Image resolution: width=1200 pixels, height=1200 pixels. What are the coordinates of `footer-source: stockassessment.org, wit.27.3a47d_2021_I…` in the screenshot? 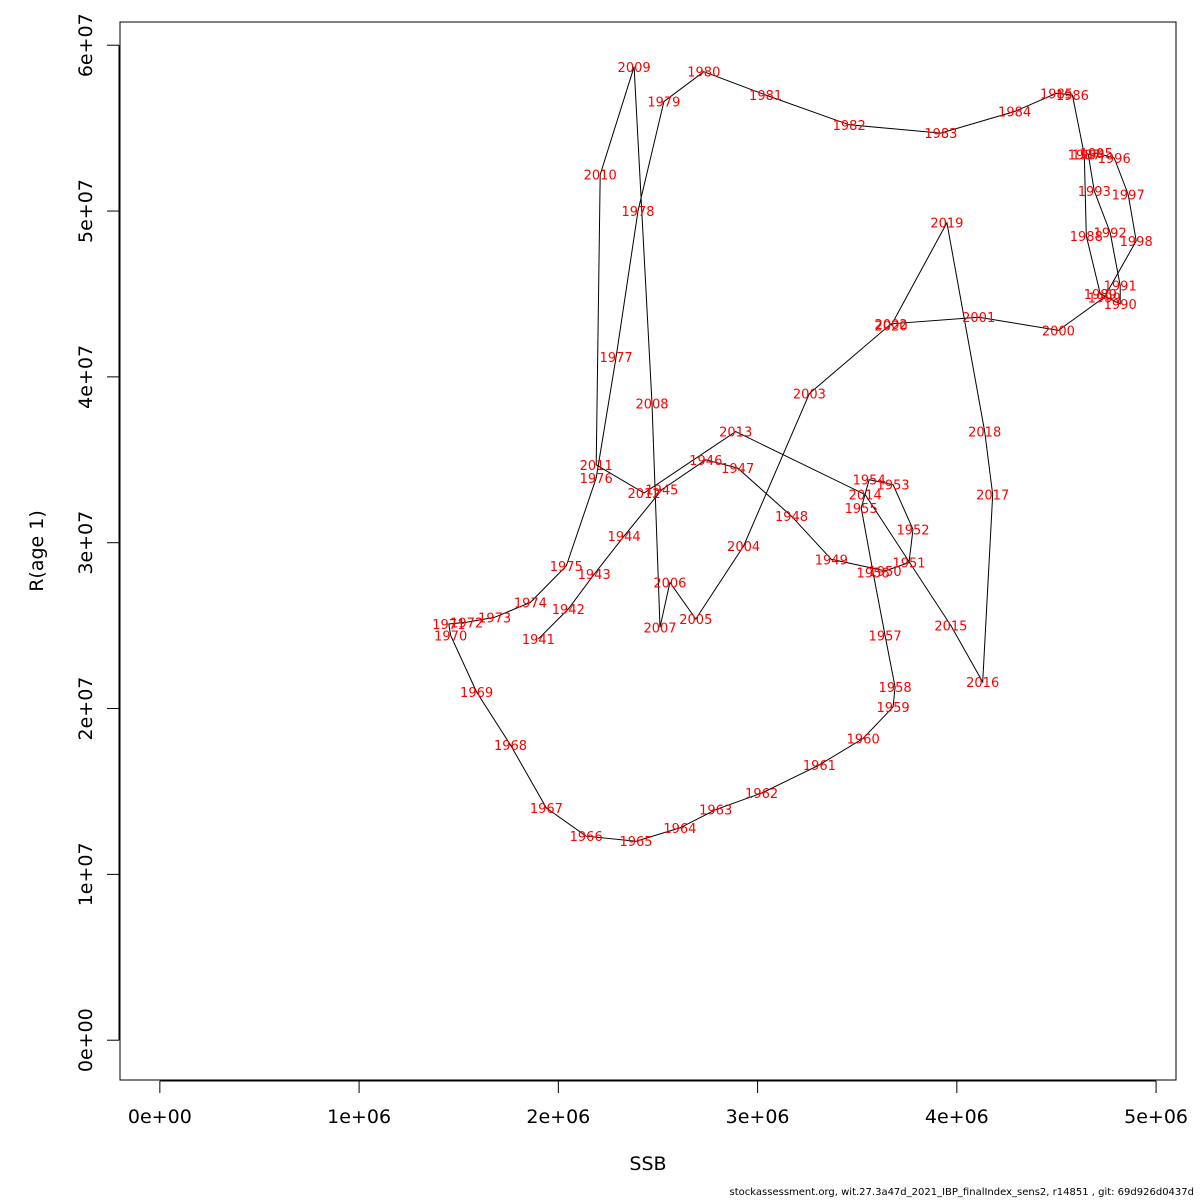 It's located at (961, 1192).